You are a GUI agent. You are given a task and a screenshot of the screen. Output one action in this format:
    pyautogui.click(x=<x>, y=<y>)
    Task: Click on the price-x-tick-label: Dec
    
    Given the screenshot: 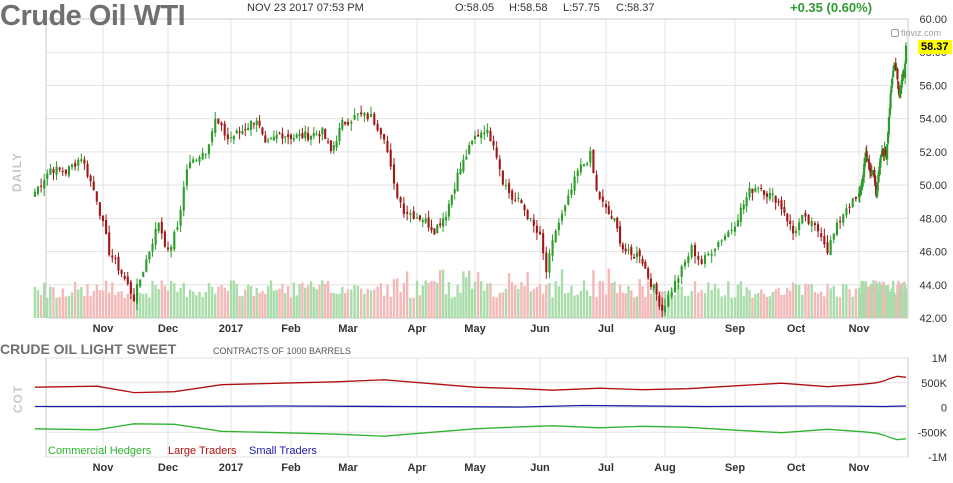 What is the action you would take?
    pyautogui.click(x=168, y=329)
    